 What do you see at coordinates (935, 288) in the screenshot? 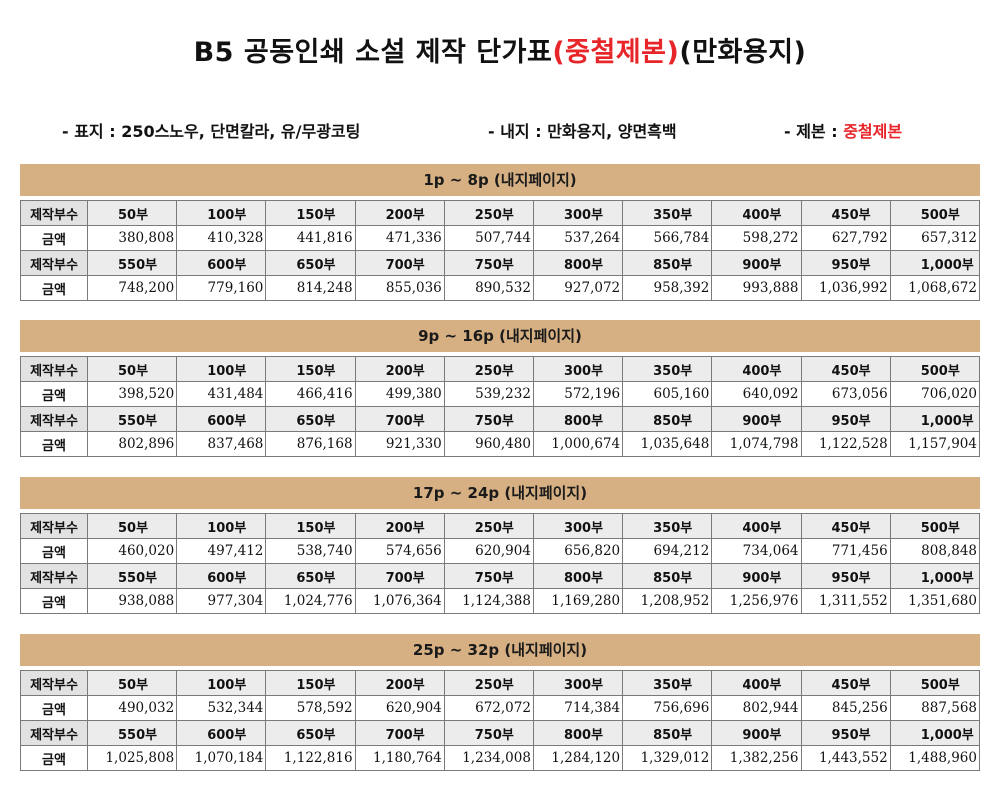
I see `price-cell: 1,068,672` at bounding box center [935, 288].